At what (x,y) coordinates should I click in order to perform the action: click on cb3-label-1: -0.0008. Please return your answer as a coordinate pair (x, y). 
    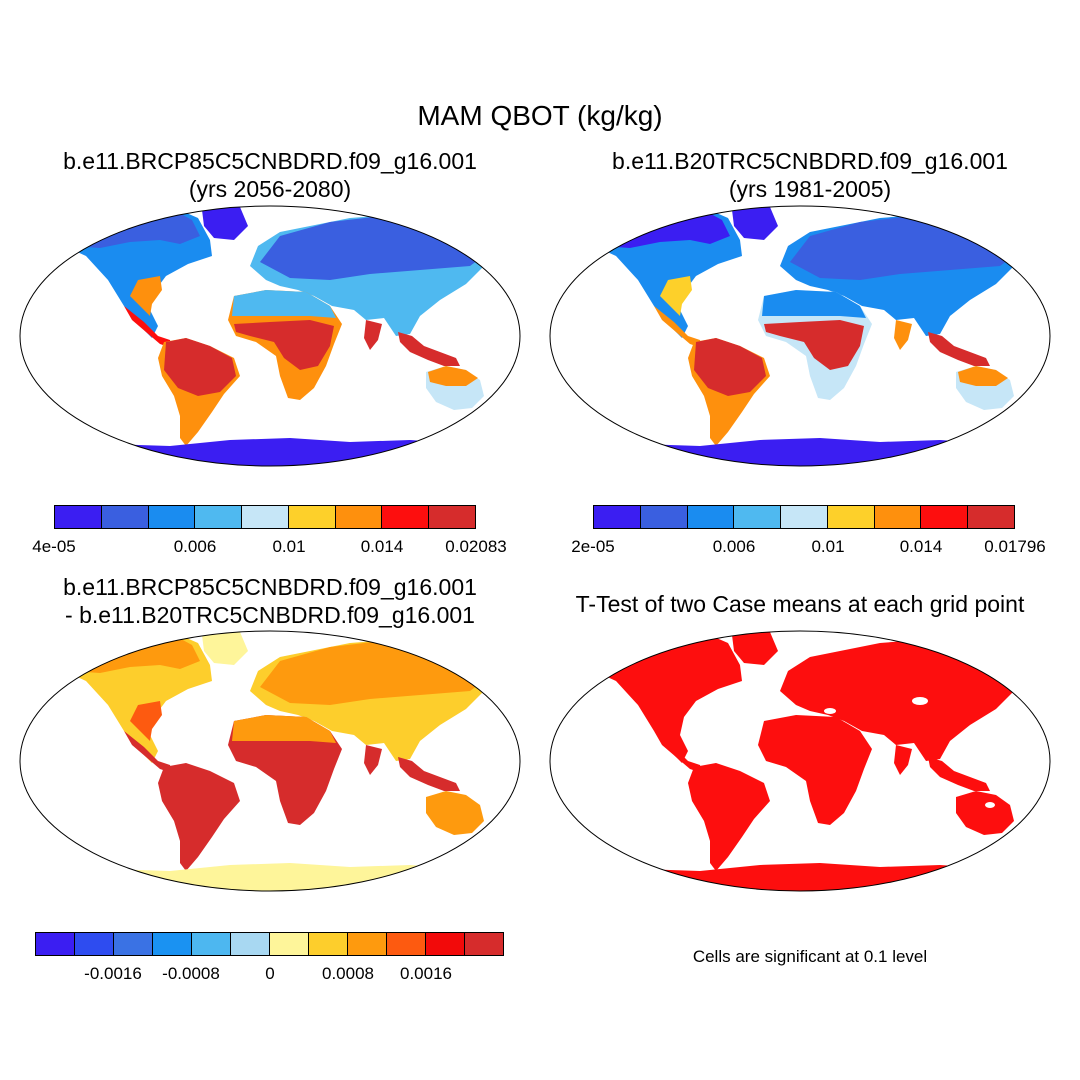
    Looking at the image, I should click on (191, 973).